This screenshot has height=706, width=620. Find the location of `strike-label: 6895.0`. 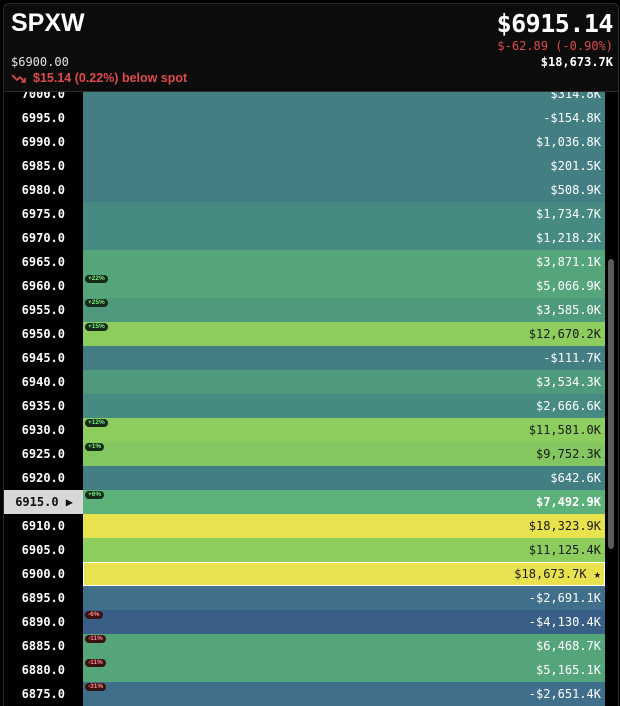

strike-label: 6895.0 is located at coordinates (43, 598).